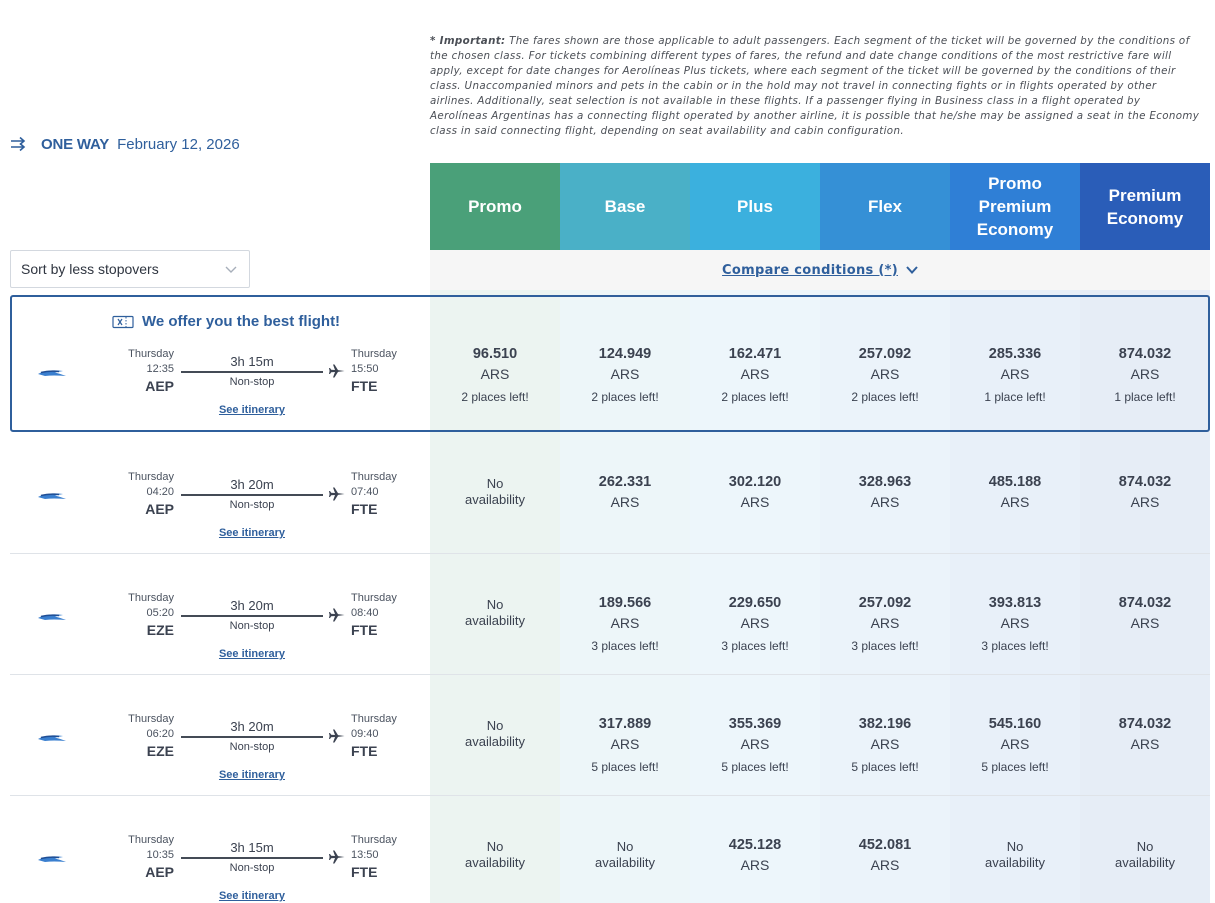  Describe the element at coordinates (365, 855) in the screenshot. I see `arrival-time: 13:50` at that location.